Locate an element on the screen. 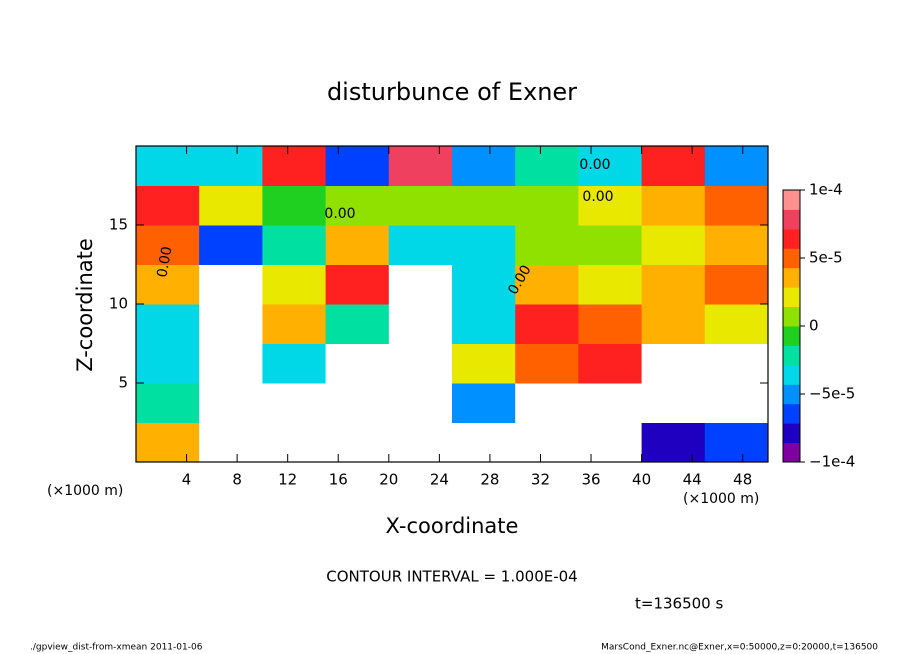 Image resolution: width=904 pixels, height=654 pixels. colorbar-tick-label: −5e-5 is located at coordinates (832, 394).